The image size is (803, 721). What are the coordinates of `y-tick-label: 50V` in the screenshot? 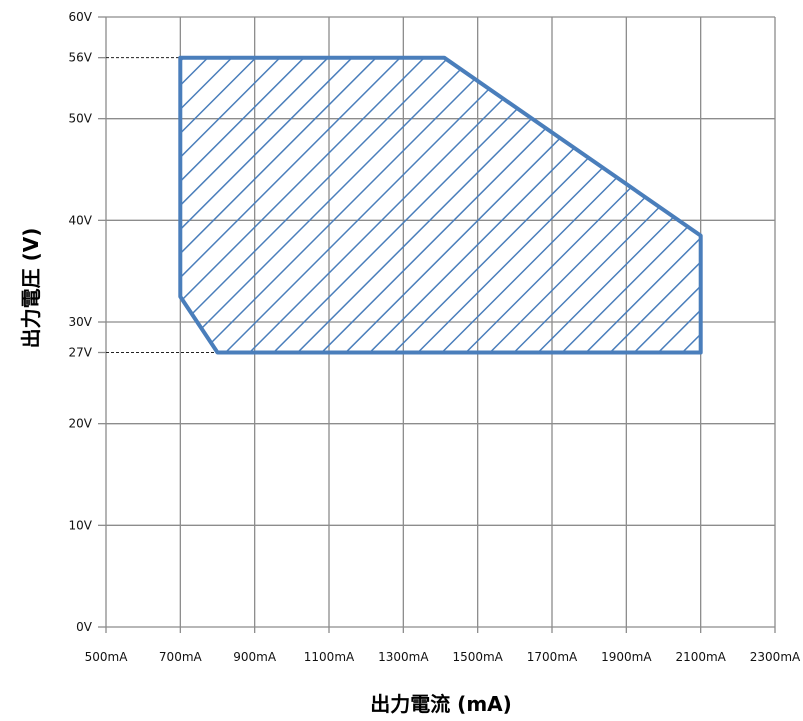 It's located at (81, 119).